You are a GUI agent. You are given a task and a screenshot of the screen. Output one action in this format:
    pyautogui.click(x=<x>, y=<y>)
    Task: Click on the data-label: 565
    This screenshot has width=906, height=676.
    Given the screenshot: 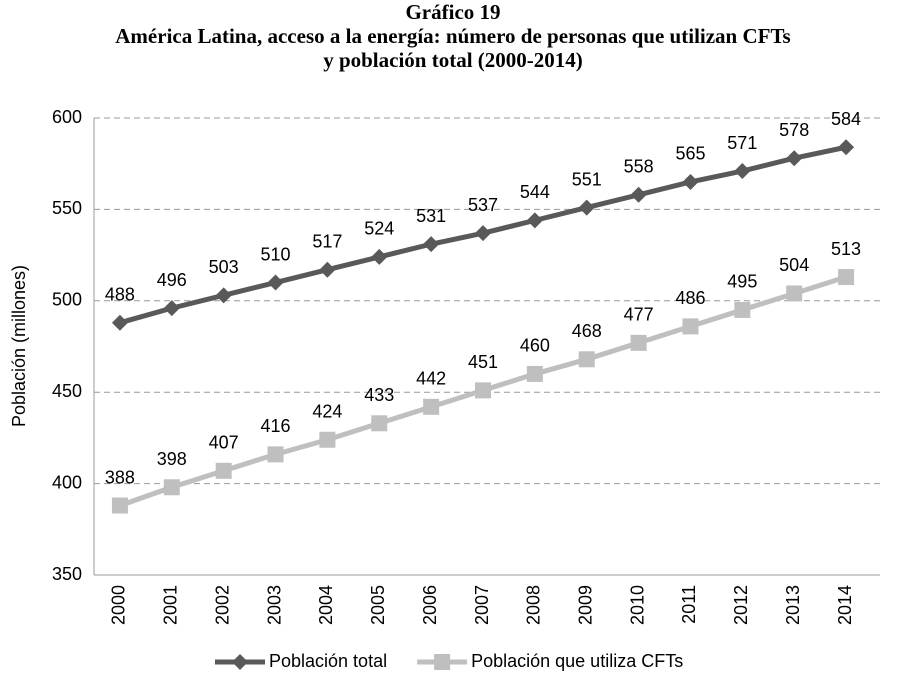 What is the action you would take?
    pyautogui.click(x=690, y=154)
    